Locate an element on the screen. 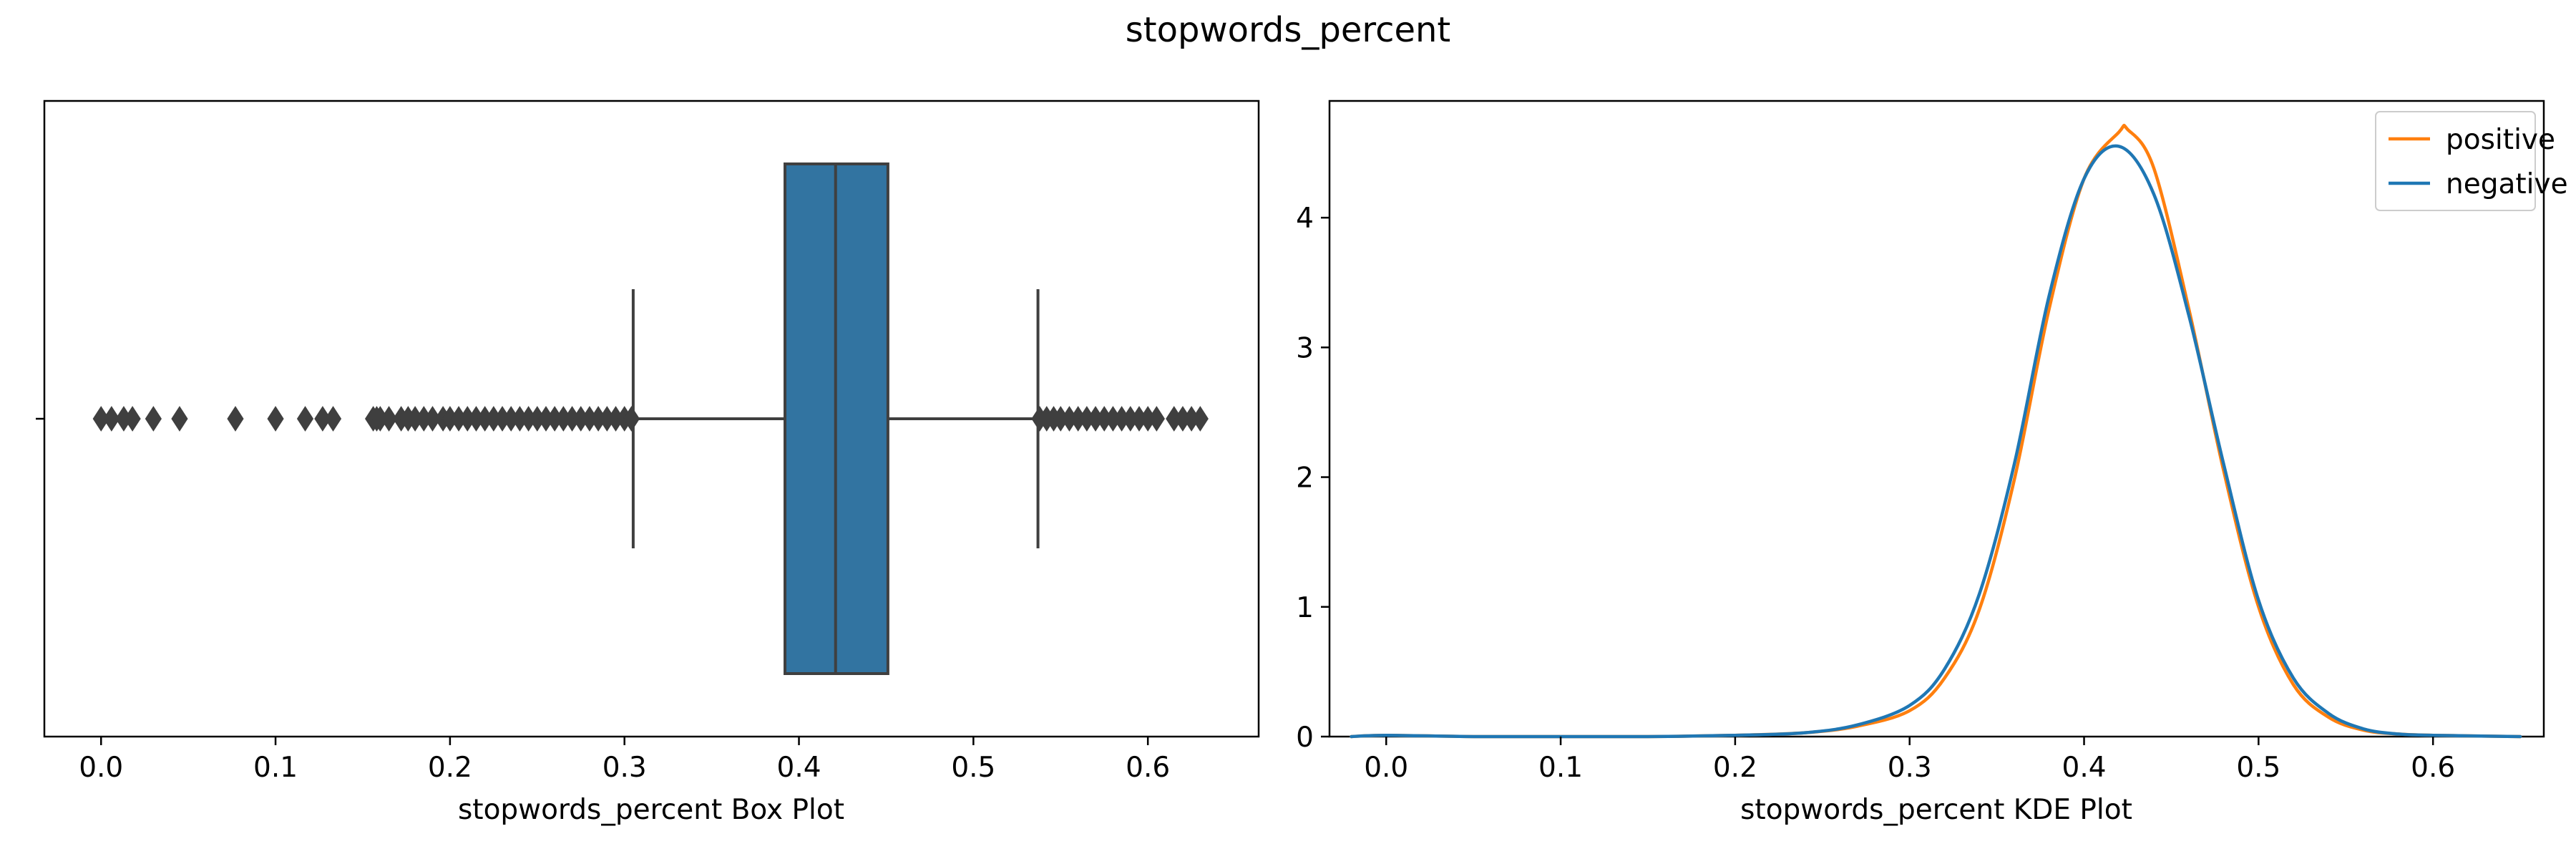 This screenshot has width=2576, height=859. kde-y-tick-label: 3 is located at coordinates (1305, 348).